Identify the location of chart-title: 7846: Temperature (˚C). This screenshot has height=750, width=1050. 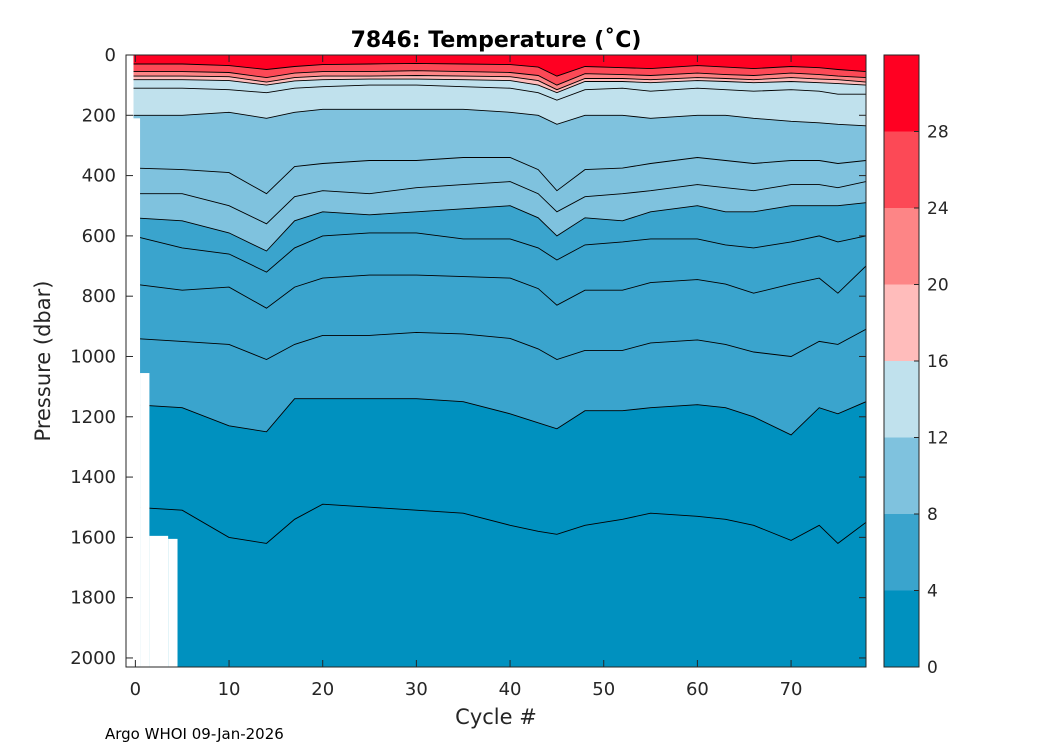
(496, 40).